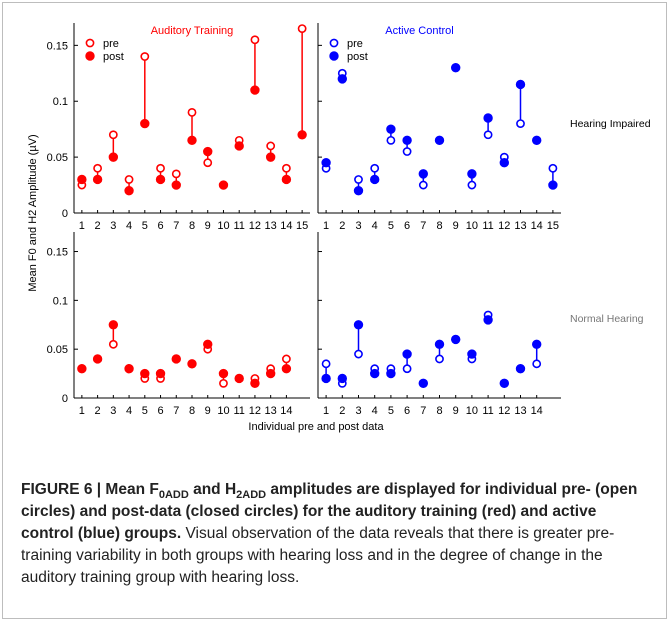 Image resolution: width=671 pixels, height=623 pixels. What do you see at coordinates (57, 158) in the screenshot?
I see `y-tick-label: 0.05` at bounding box center [57, 158].